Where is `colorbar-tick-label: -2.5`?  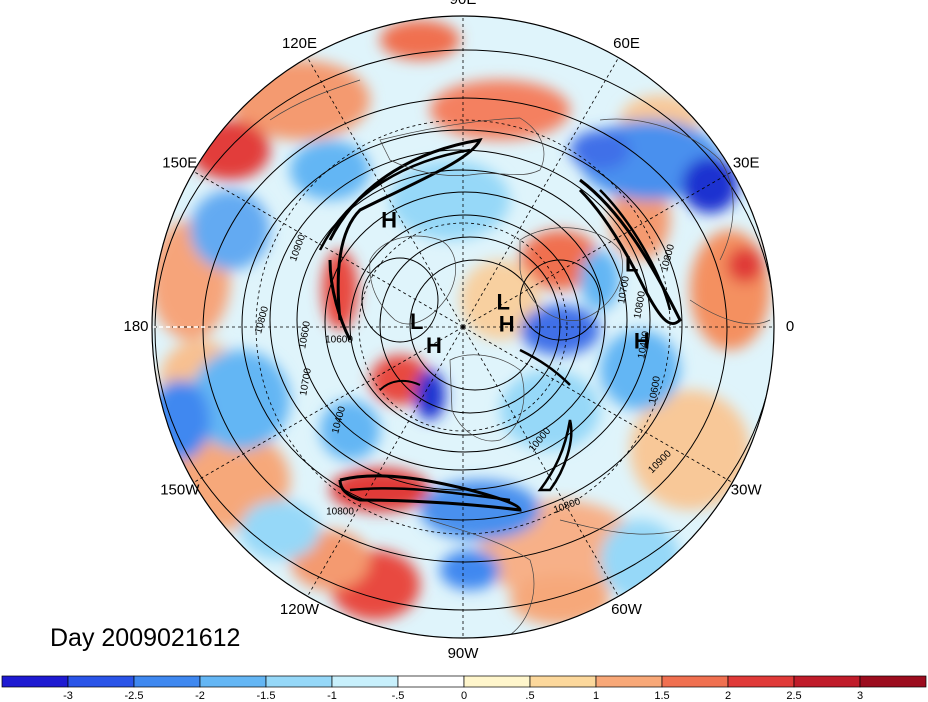 colorbar-tick-label: -2.5 is located at coordinates (134, 696).